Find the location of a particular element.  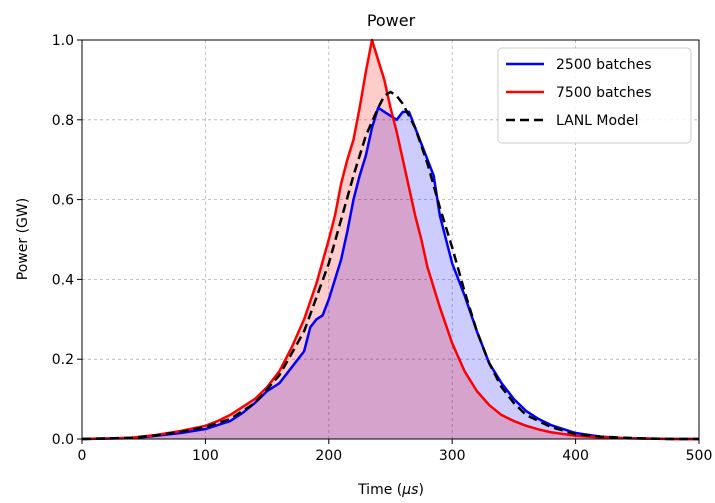

x-tick-label: 300 is located at coordinates (452, 456).